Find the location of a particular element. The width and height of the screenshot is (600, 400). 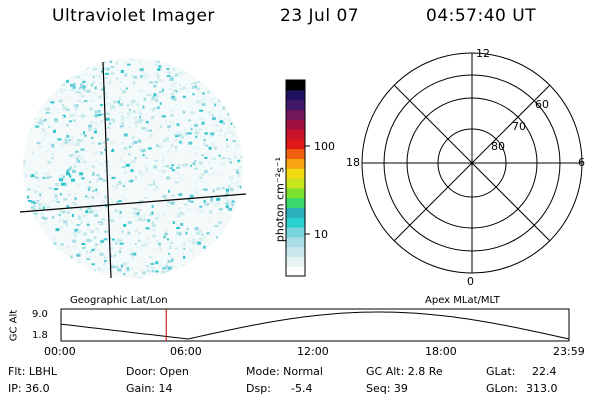

x-tick-1800: 18:00 is located at coordinates (441, 351).